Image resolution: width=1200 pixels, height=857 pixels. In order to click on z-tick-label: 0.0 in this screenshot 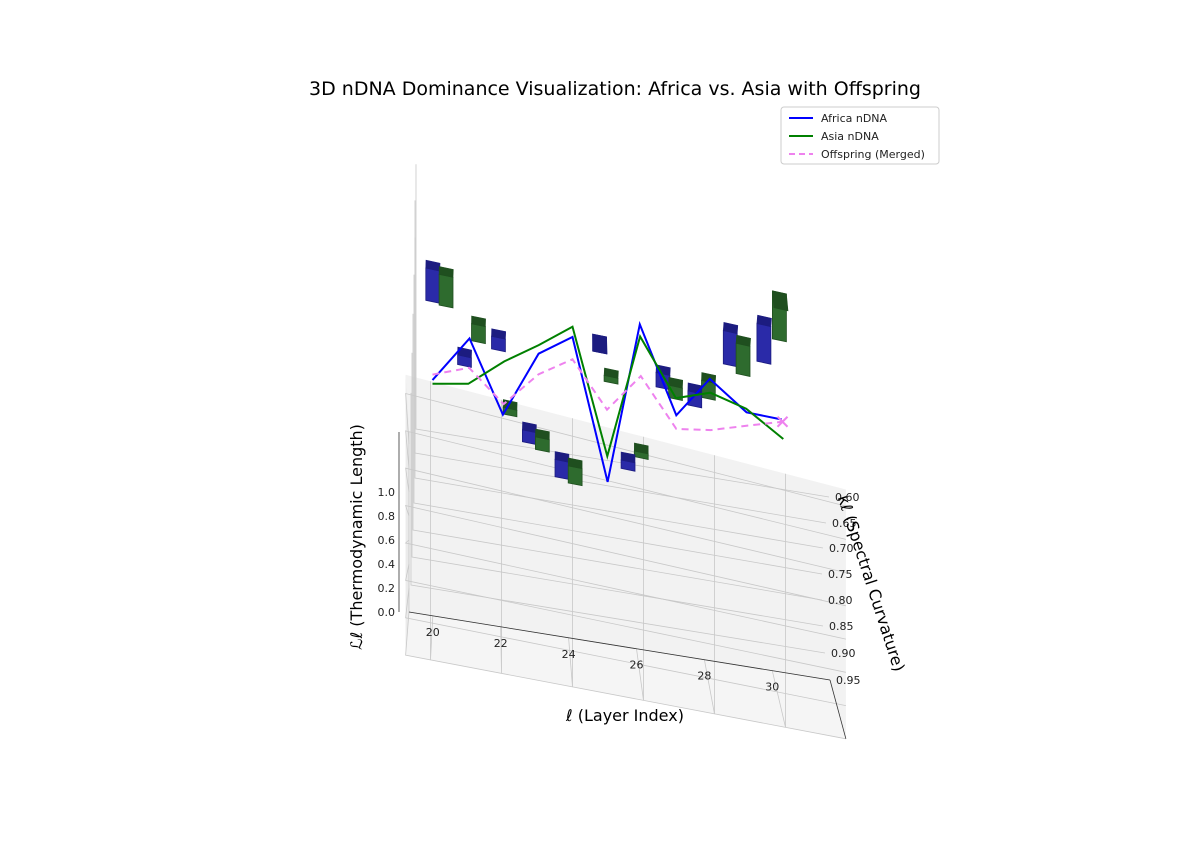, I will do `click(387, 612)`.